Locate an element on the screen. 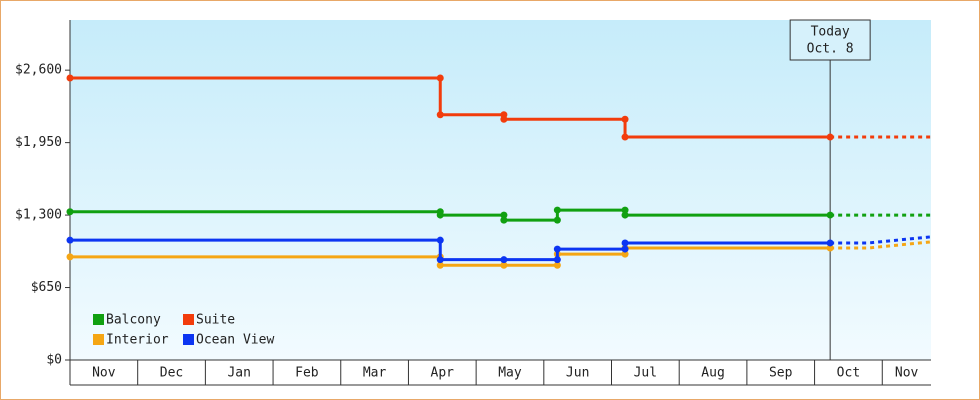 The height and width of the screenshot is (400, 980). x-tick-label: Sep is located at coordinates (781, 373).